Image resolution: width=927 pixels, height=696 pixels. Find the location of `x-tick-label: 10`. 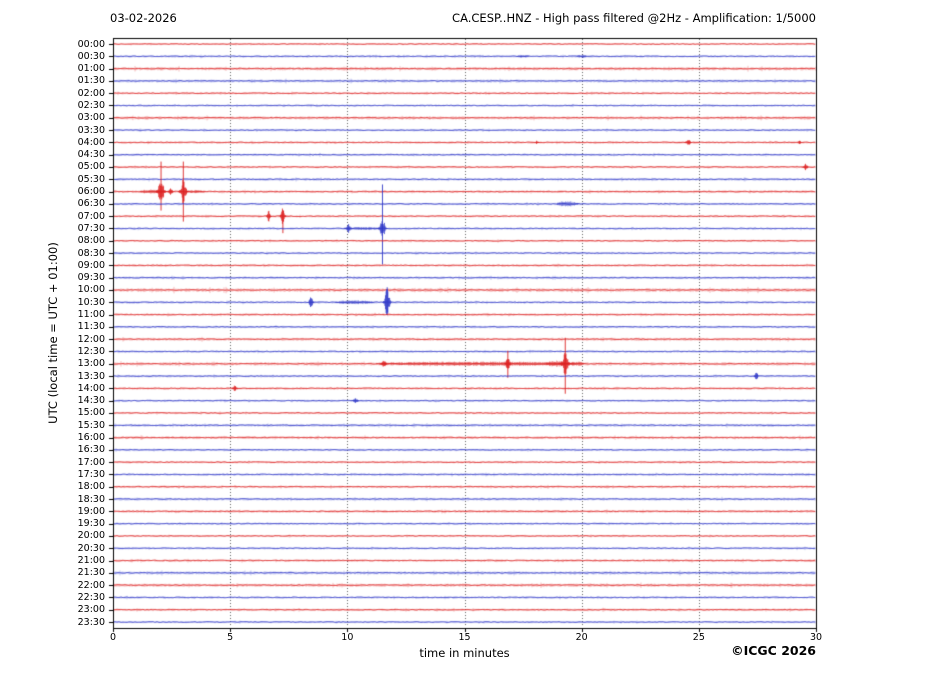

x-tick-label: 10 is located at coordinates (347, 637).